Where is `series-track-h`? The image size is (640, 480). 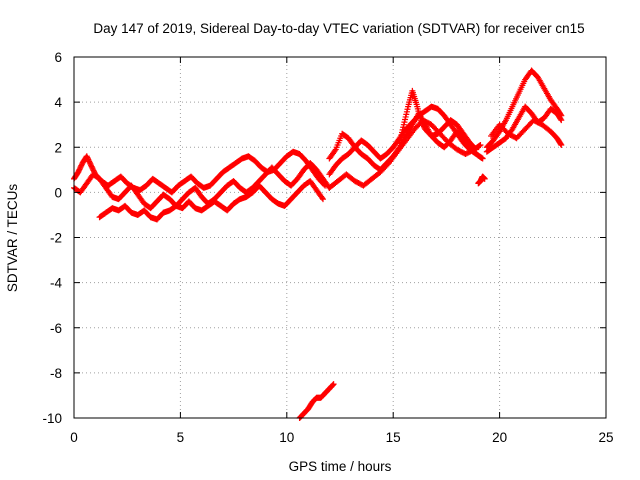 series-track-h is located at coordinates (481, 180).